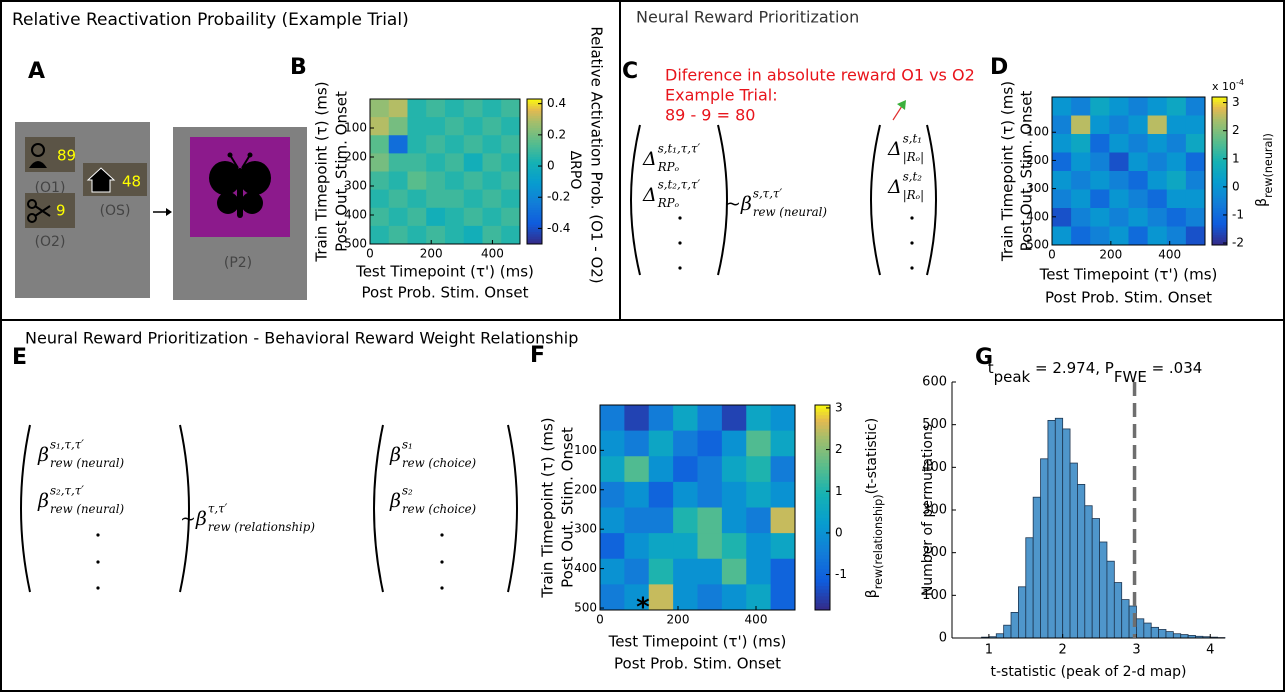 This screenshot has width=1285, height=692. Describe the element at coordinates (66, 156) in the screenshot. I see `reward: 89` at that location.